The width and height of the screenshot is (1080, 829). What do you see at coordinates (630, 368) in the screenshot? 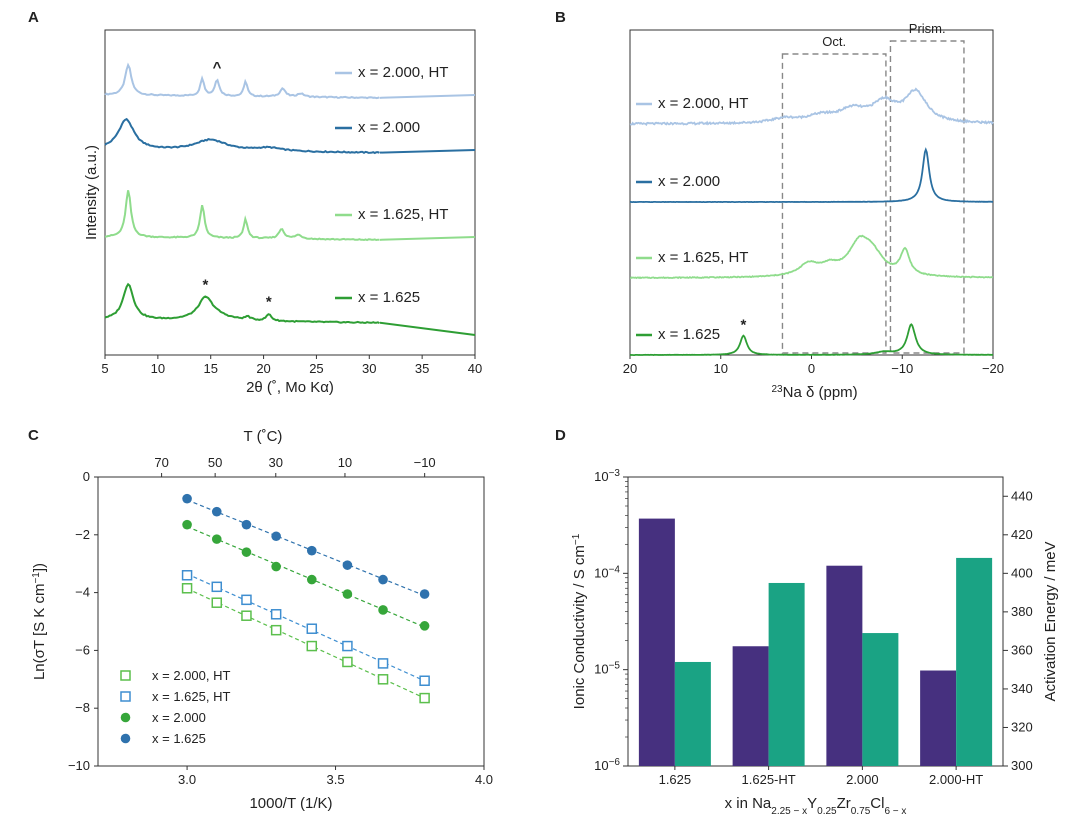
I see `panel-b-x-tick-label: 20` at bounding box center [630, 368].